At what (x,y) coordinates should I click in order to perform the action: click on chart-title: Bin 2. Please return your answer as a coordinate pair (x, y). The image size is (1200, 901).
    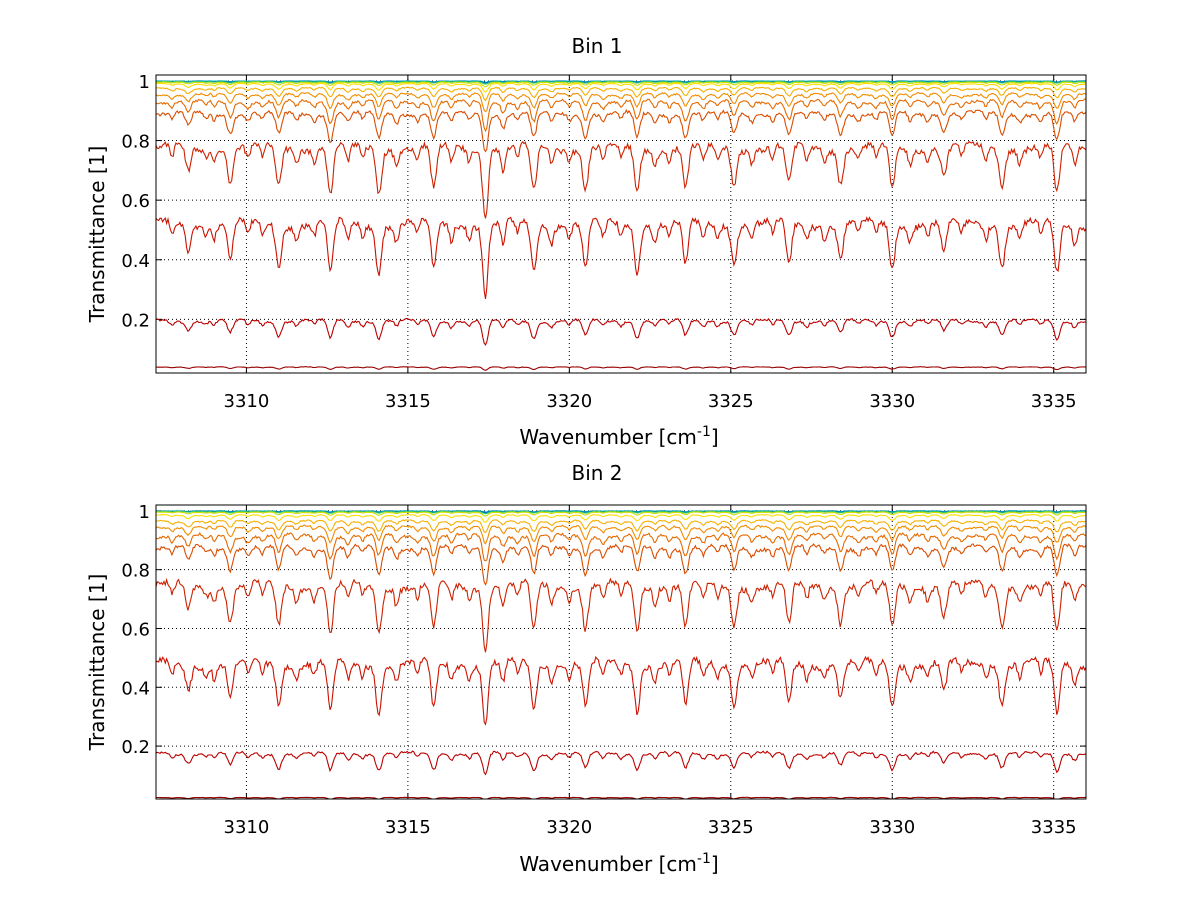
    Looking at the image, I should click on (596, 473).